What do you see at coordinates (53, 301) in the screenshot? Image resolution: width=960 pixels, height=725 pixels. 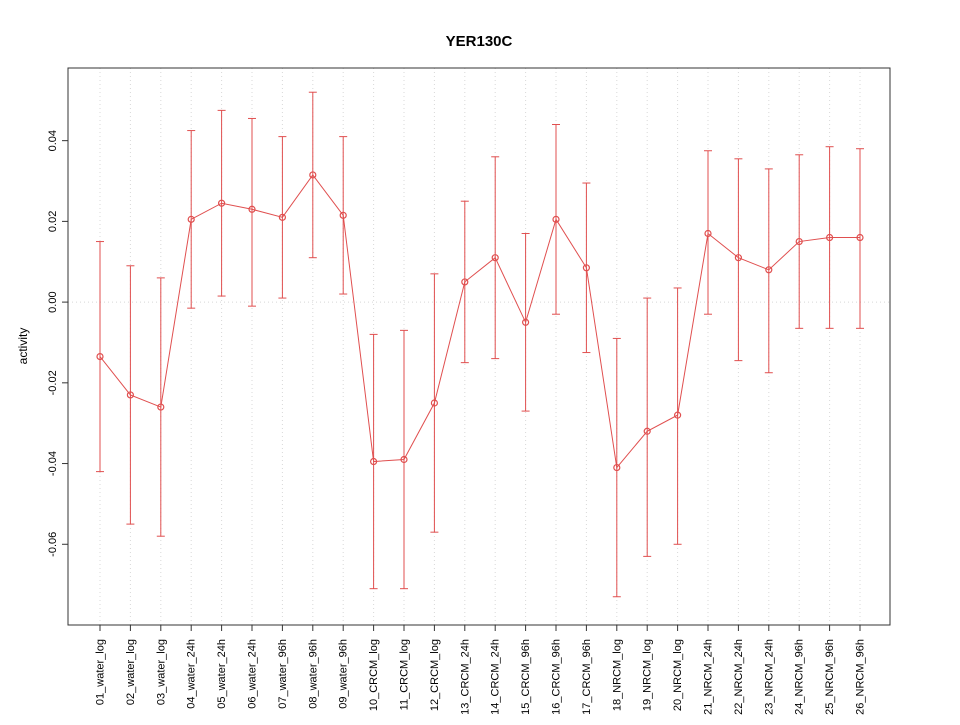 I see `y-tick-label: 0.00` at bounding box center [53, 301].